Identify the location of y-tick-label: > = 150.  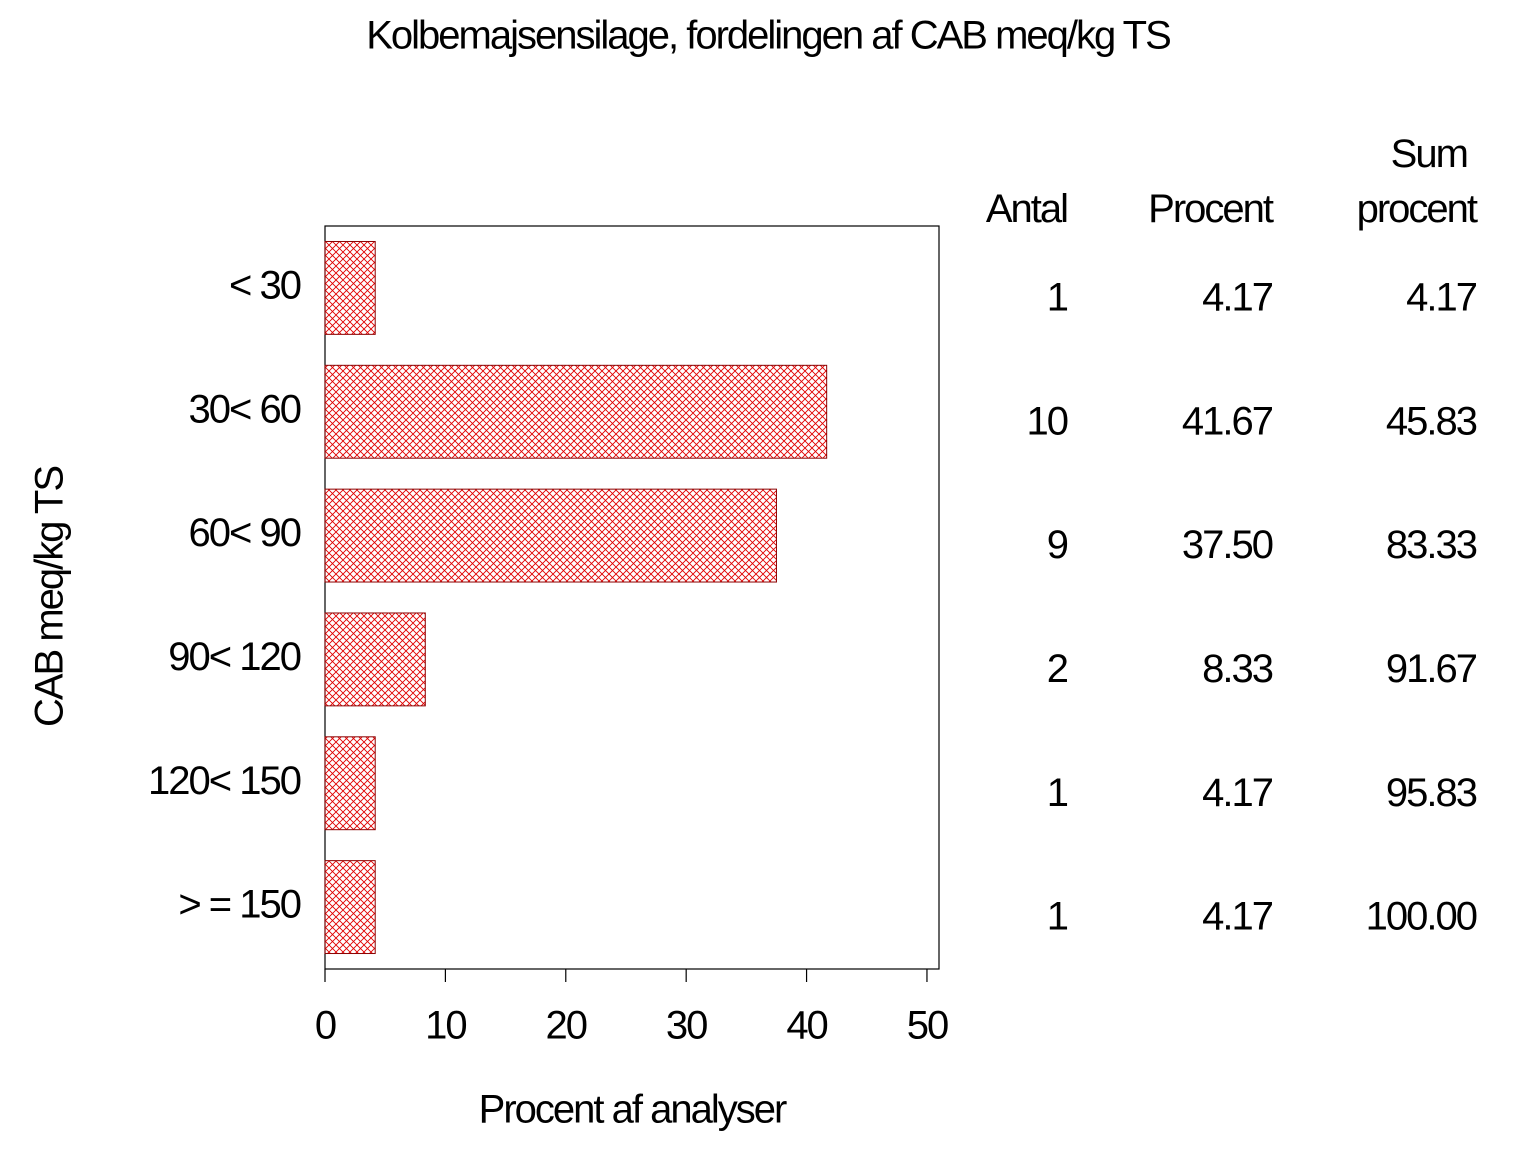
(239, 905).